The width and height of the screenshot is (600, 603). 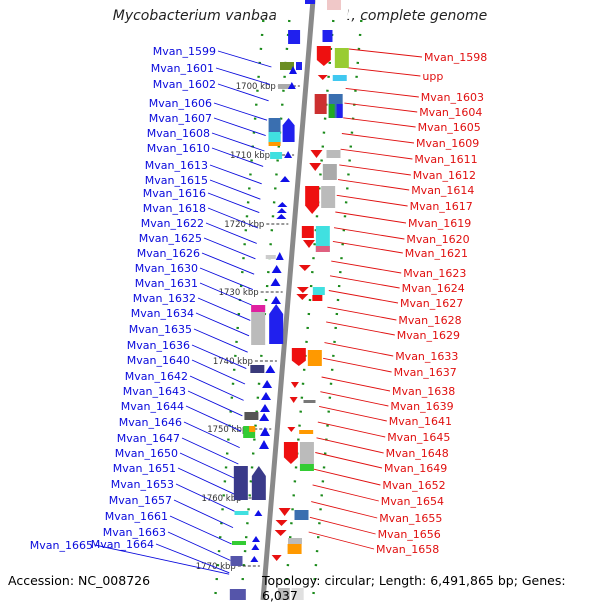 What do you see at coordinates (160, 329) in the screenshot?
I see `left-gene-label: Mvan_1635` at bounding box center [160, 329].